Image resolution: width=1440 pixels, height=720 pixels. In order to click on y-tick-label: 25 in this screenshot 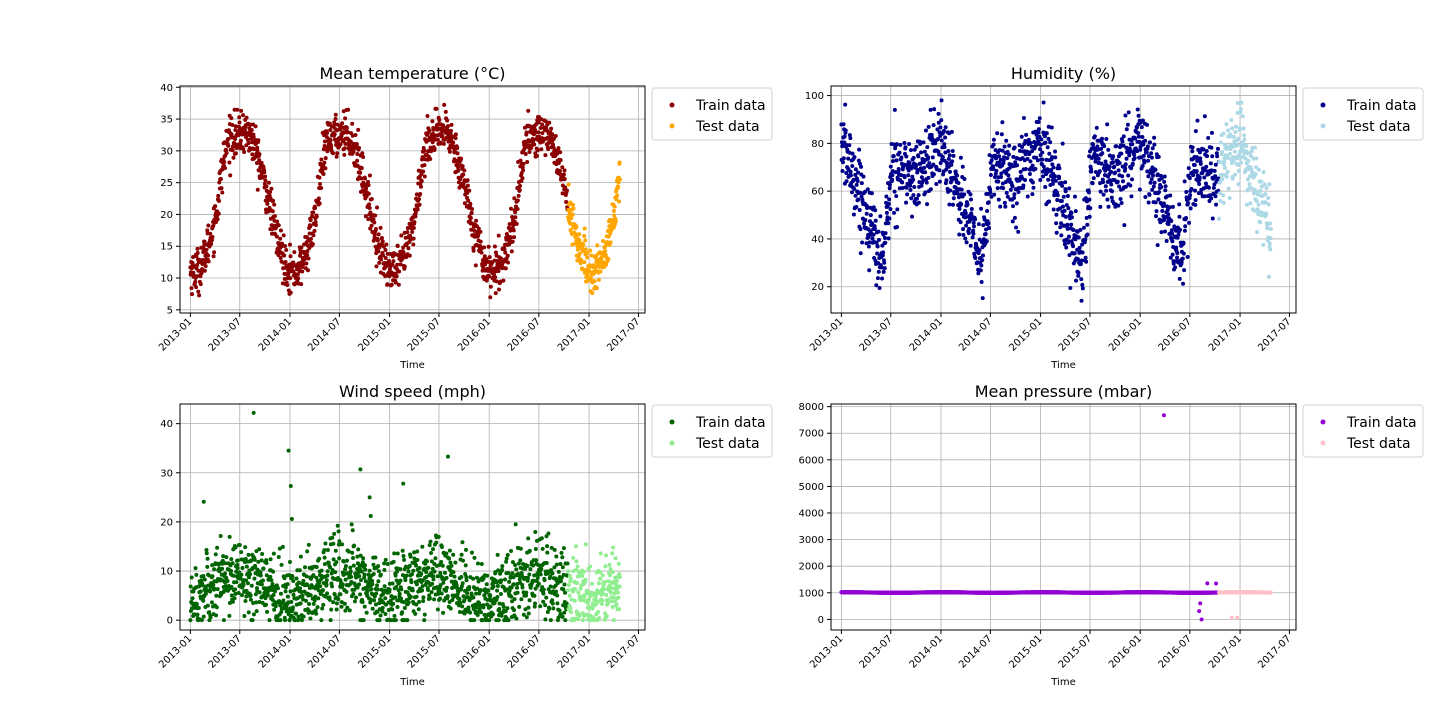, I will do `click(166, 183)`.